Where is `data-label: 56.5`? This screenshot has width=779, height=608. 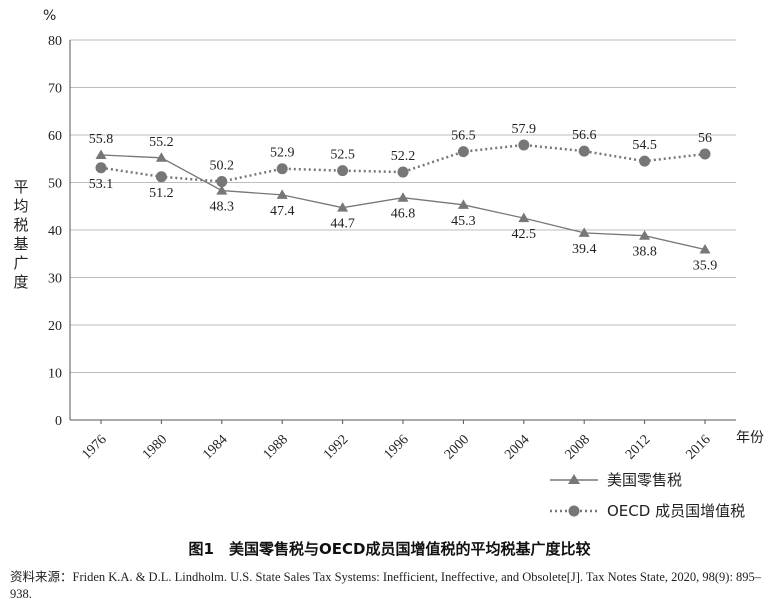 data-label: 56.5 is located at coordinates (463, 136).